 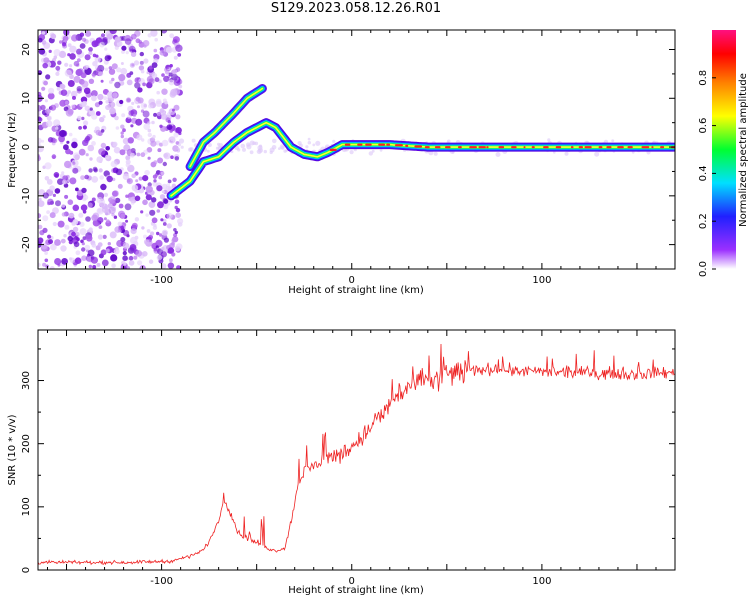 What do you see at coordinates (26, 380) in the screenshot?
I see `bottom-y-tick-label: 300` at bounding box center [26, 380].